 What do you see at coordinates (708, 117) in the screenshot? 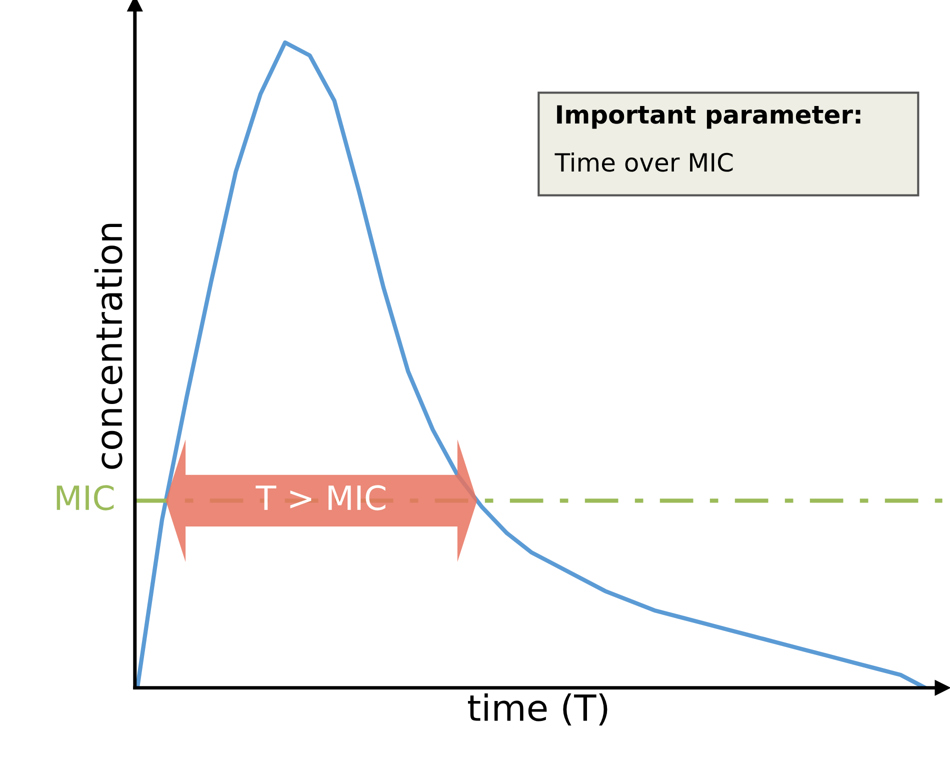
I see `annotation: Important parameter:` at bounding box center [708, 117].